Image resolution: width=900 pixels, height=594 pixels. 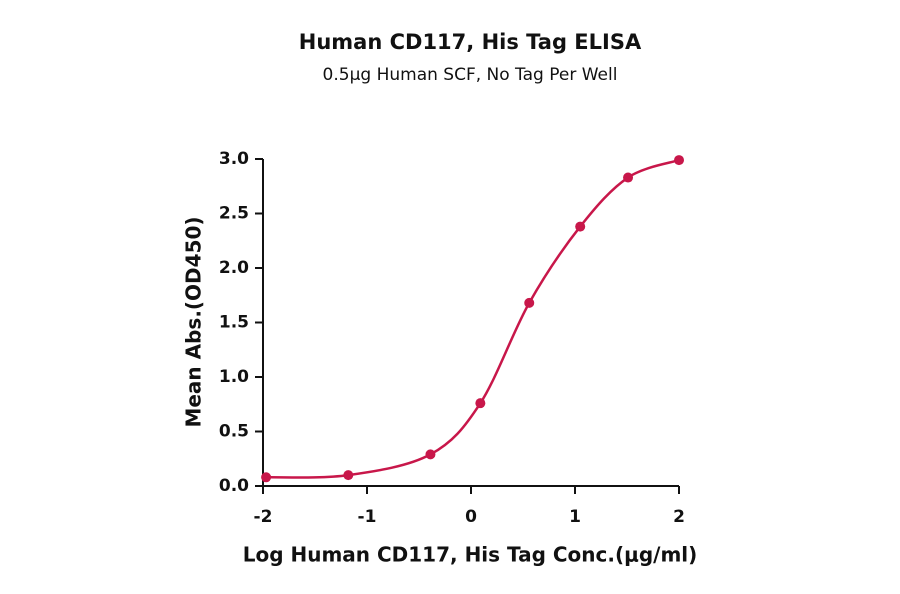 What do you see at coordinates (234, 432) in the screenshot?
I see `y-tick-label: 0.5` at bounding box center [234, 432].